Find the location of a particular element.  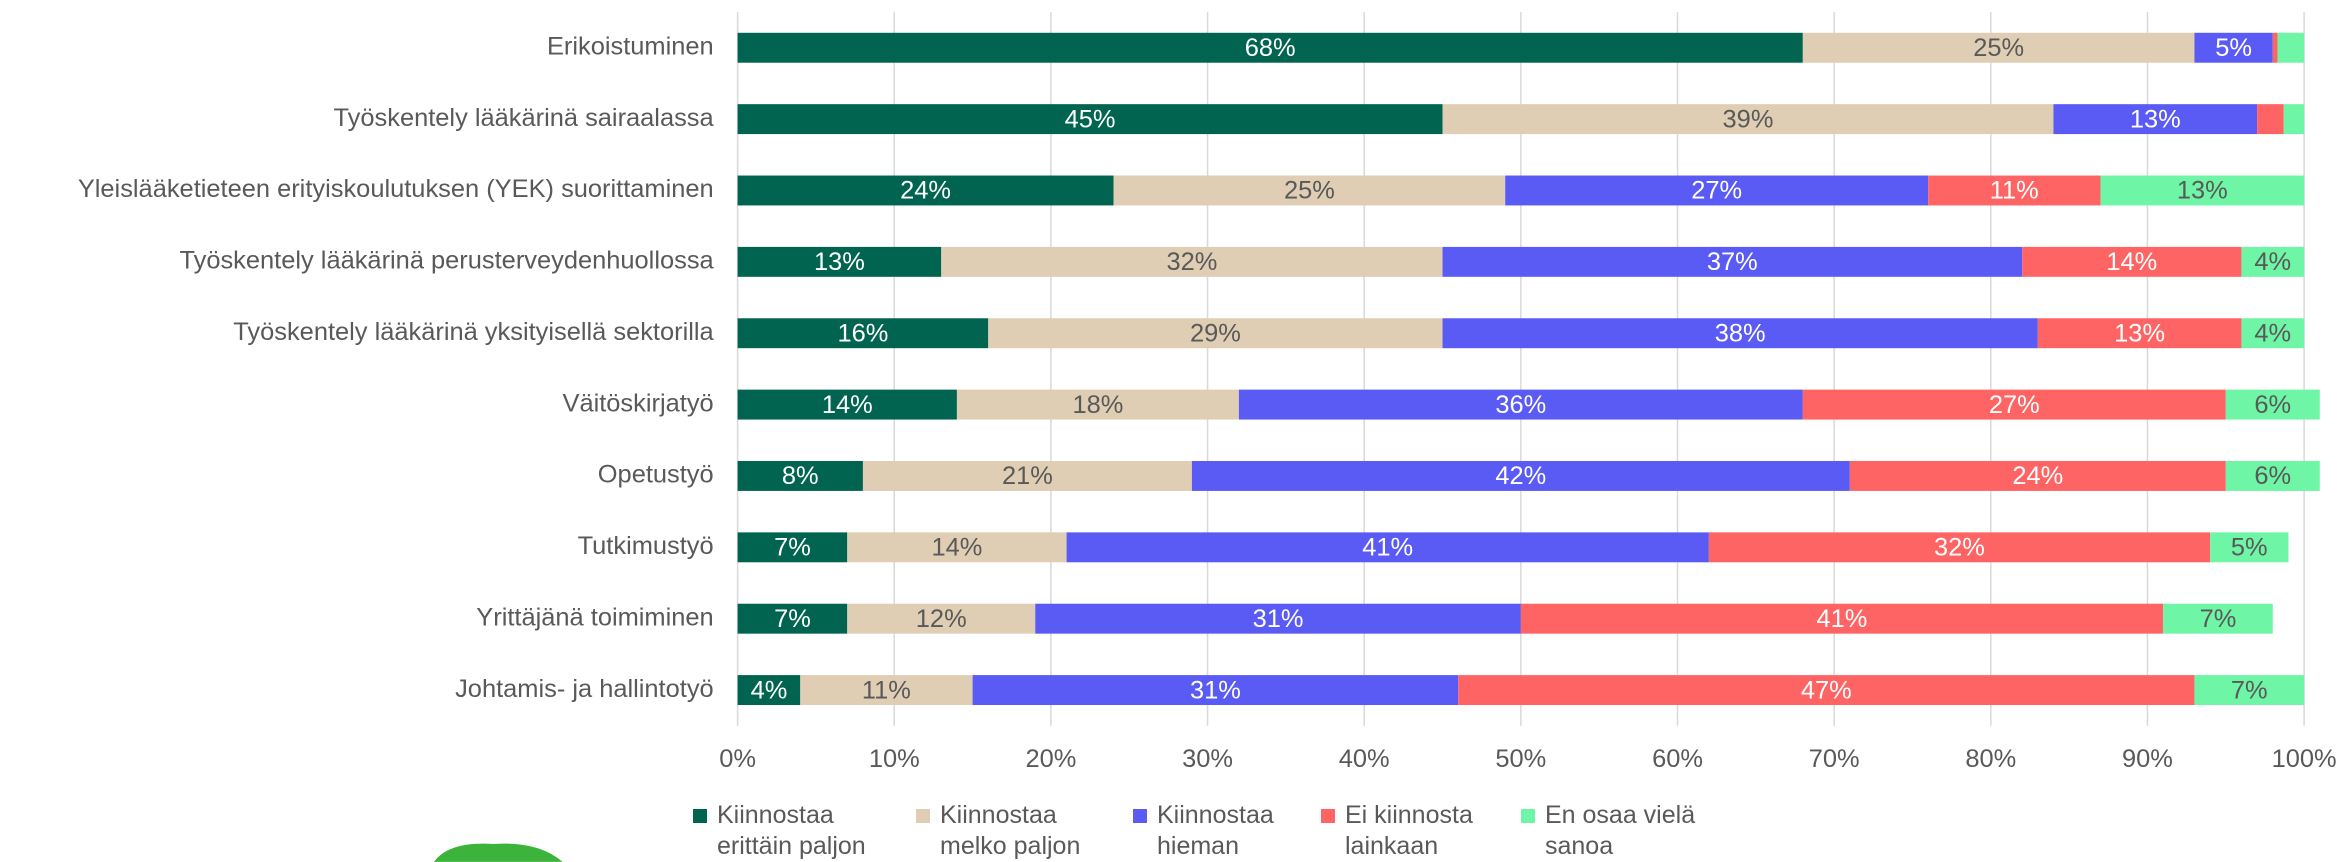

data-label: 37% is located at coordinates (1732, 262).